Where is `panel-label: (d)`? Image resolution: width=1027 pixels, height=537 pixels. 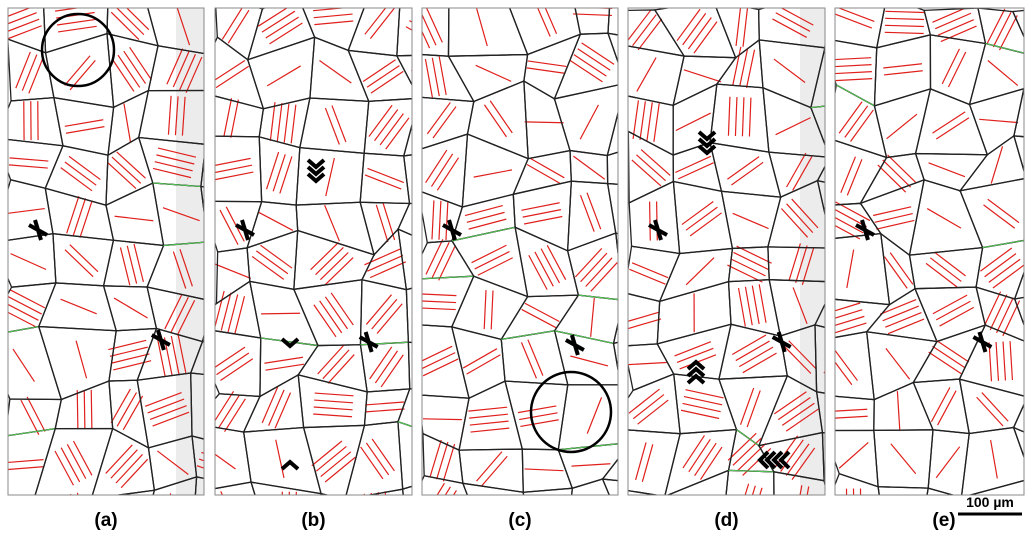
panel-label: (d) is located at coordinates (726, 520).